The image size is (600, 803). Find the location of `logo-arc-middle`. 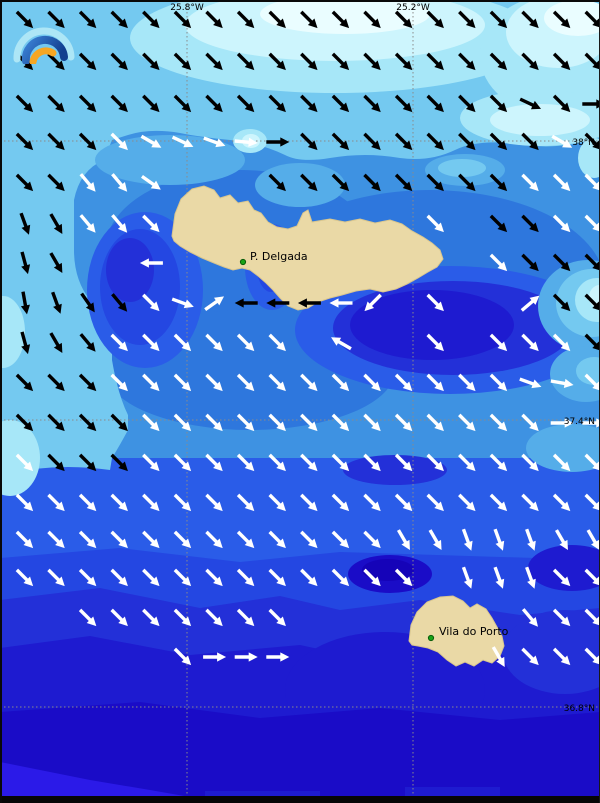

logo-arc-middle is located at coordinates (44, 50).